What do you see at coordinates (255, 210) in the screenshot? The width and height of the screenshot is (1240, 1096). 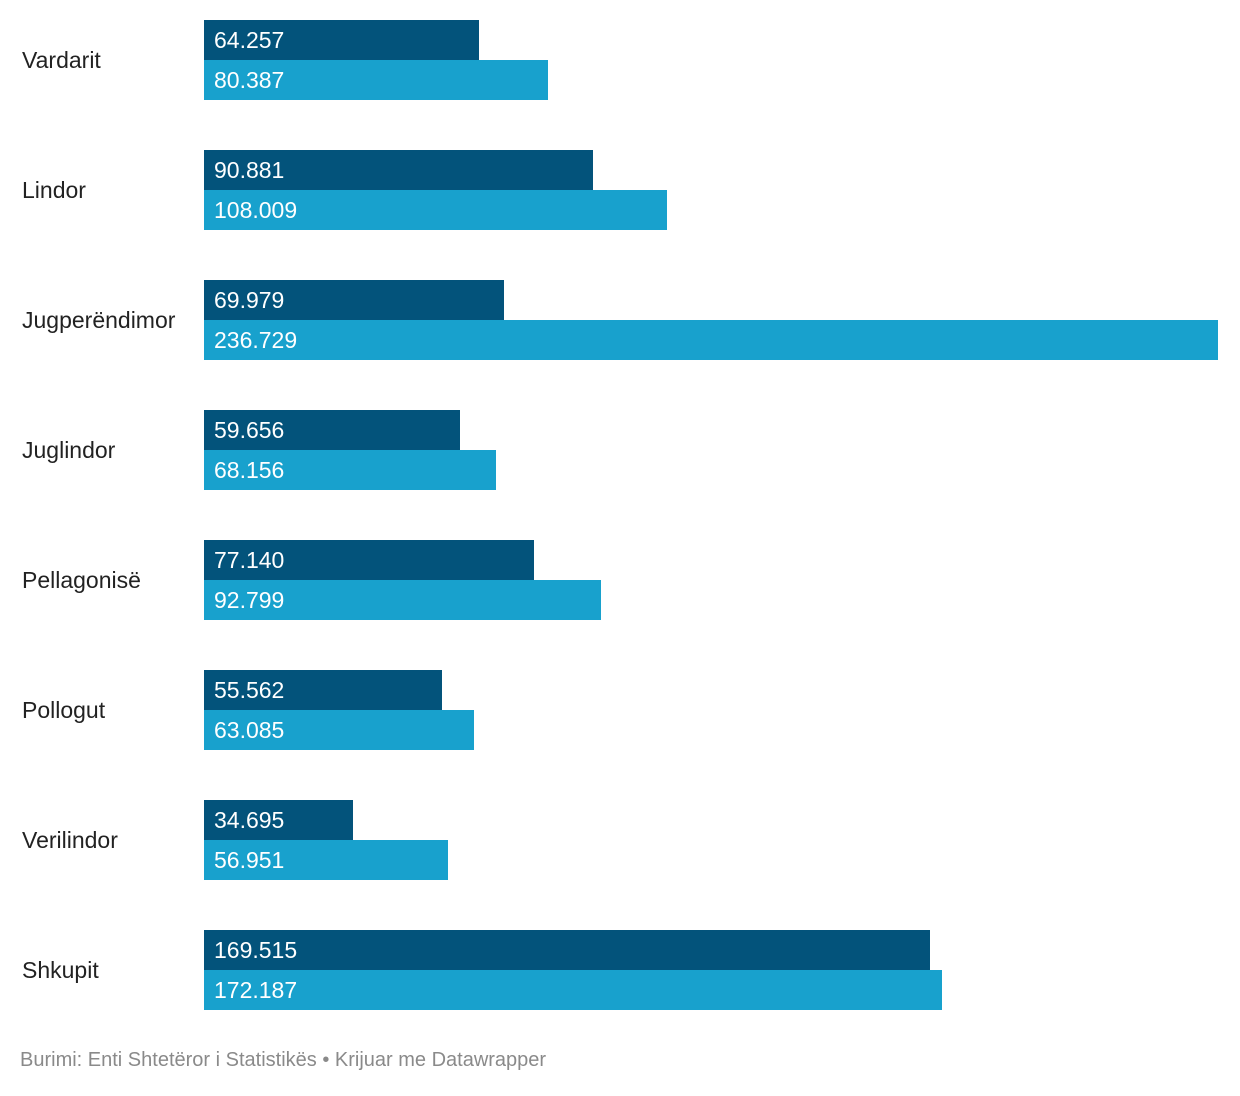 I see `bar-value-label: 108.009` at bounding box center [255, 210].